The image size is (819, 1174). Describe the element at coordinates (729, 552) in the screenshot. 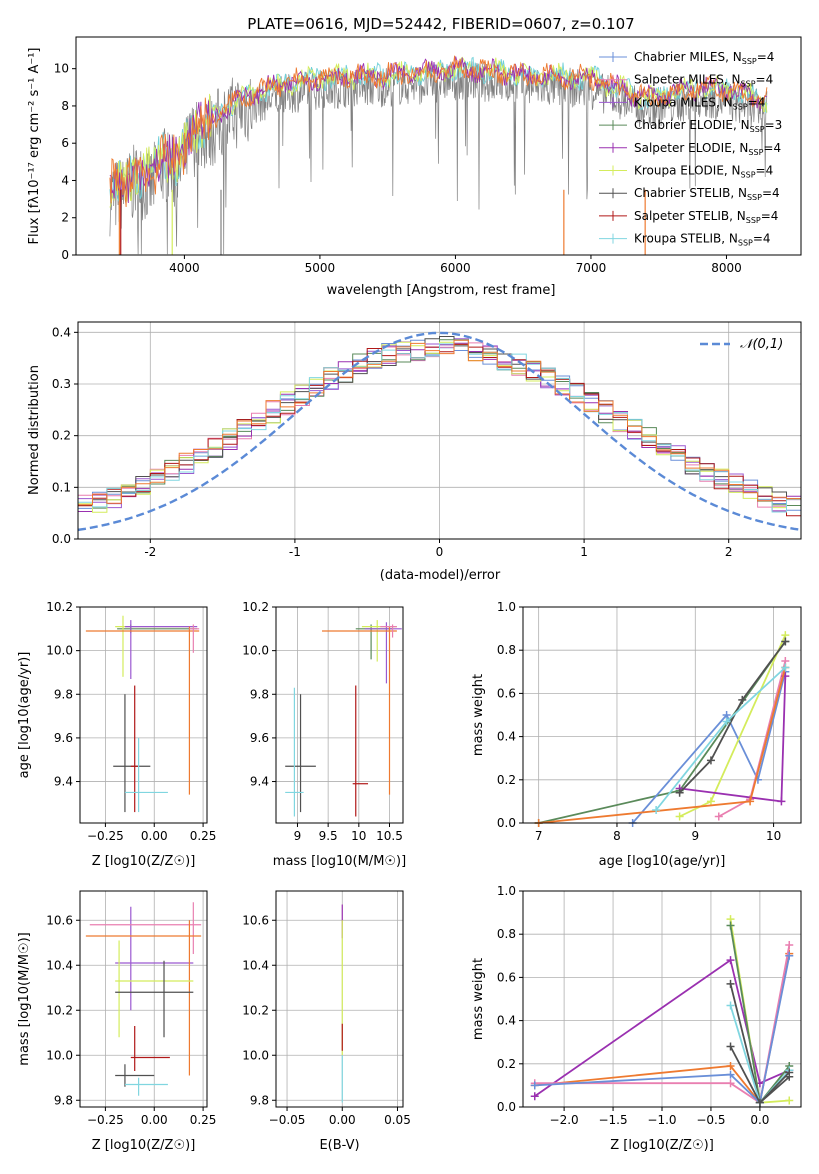

I see `x-tick-label: 2` at that location.